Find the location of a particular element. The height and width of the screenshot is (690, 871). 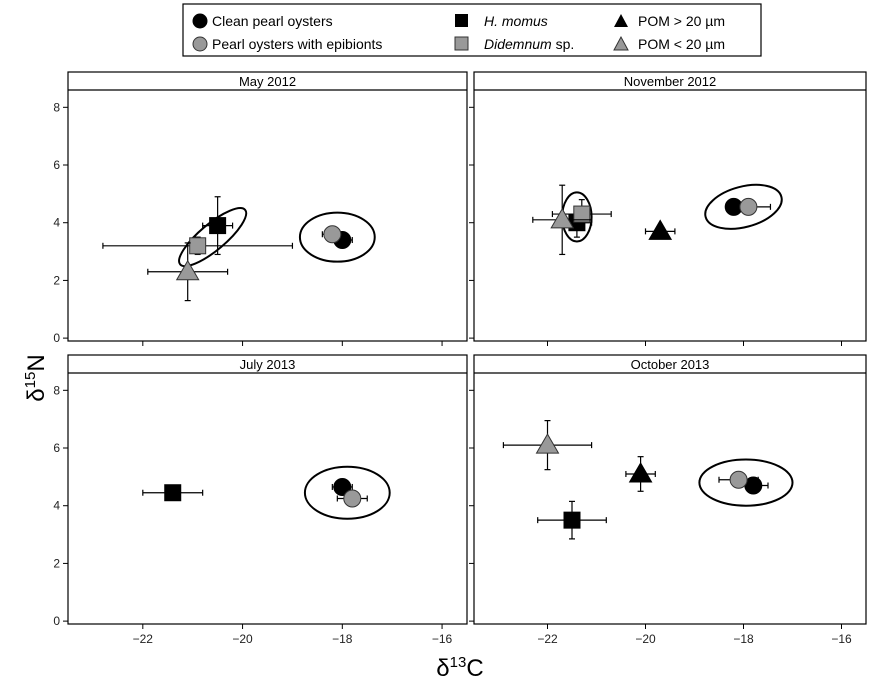

legend-label-clean-pearl-oysters: Clean pearl oysters is located at coordinates (272, 21).